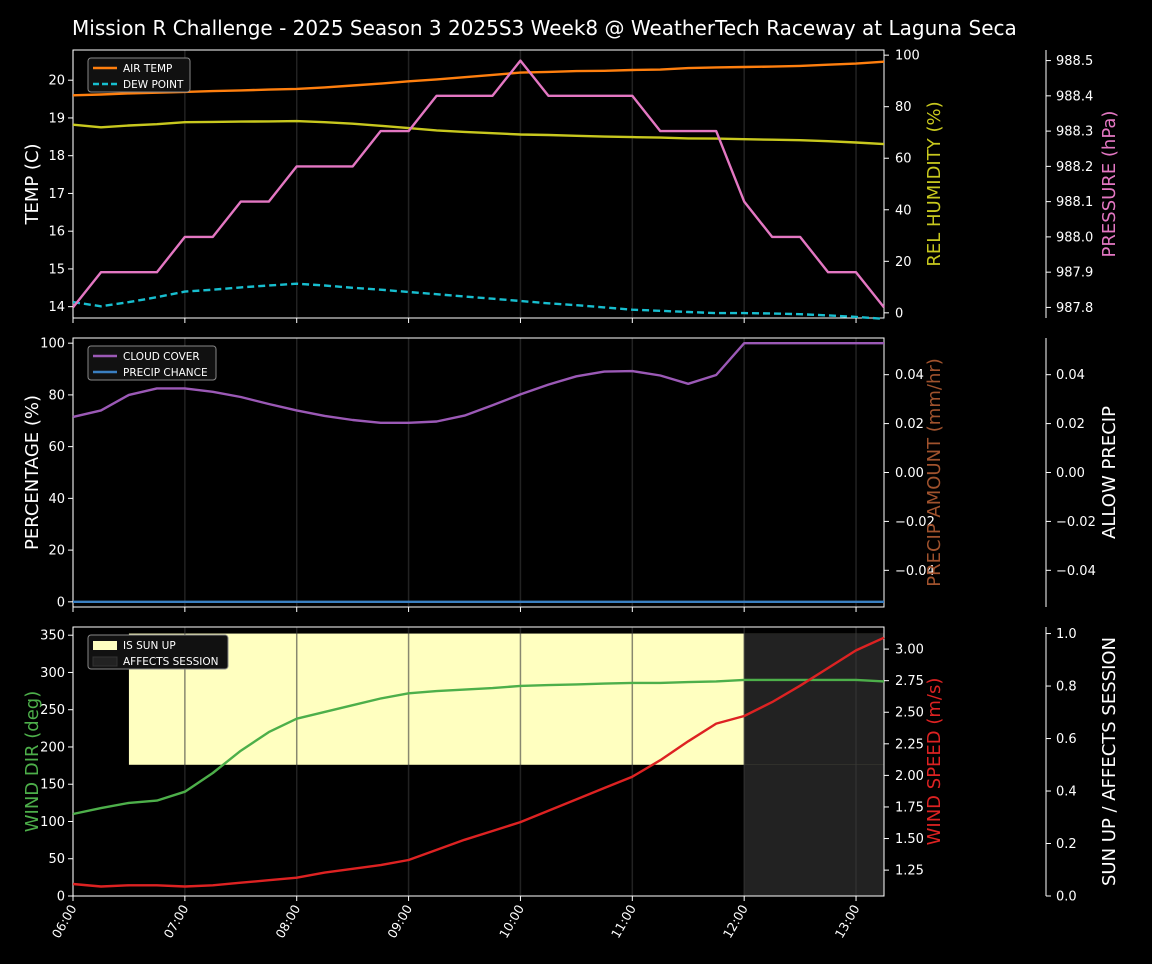 This screenshot has width=1152, height=964. Describe the element at coordinates (56, 499) in the screenshot. I see `y-tick-label: 40` at that location.